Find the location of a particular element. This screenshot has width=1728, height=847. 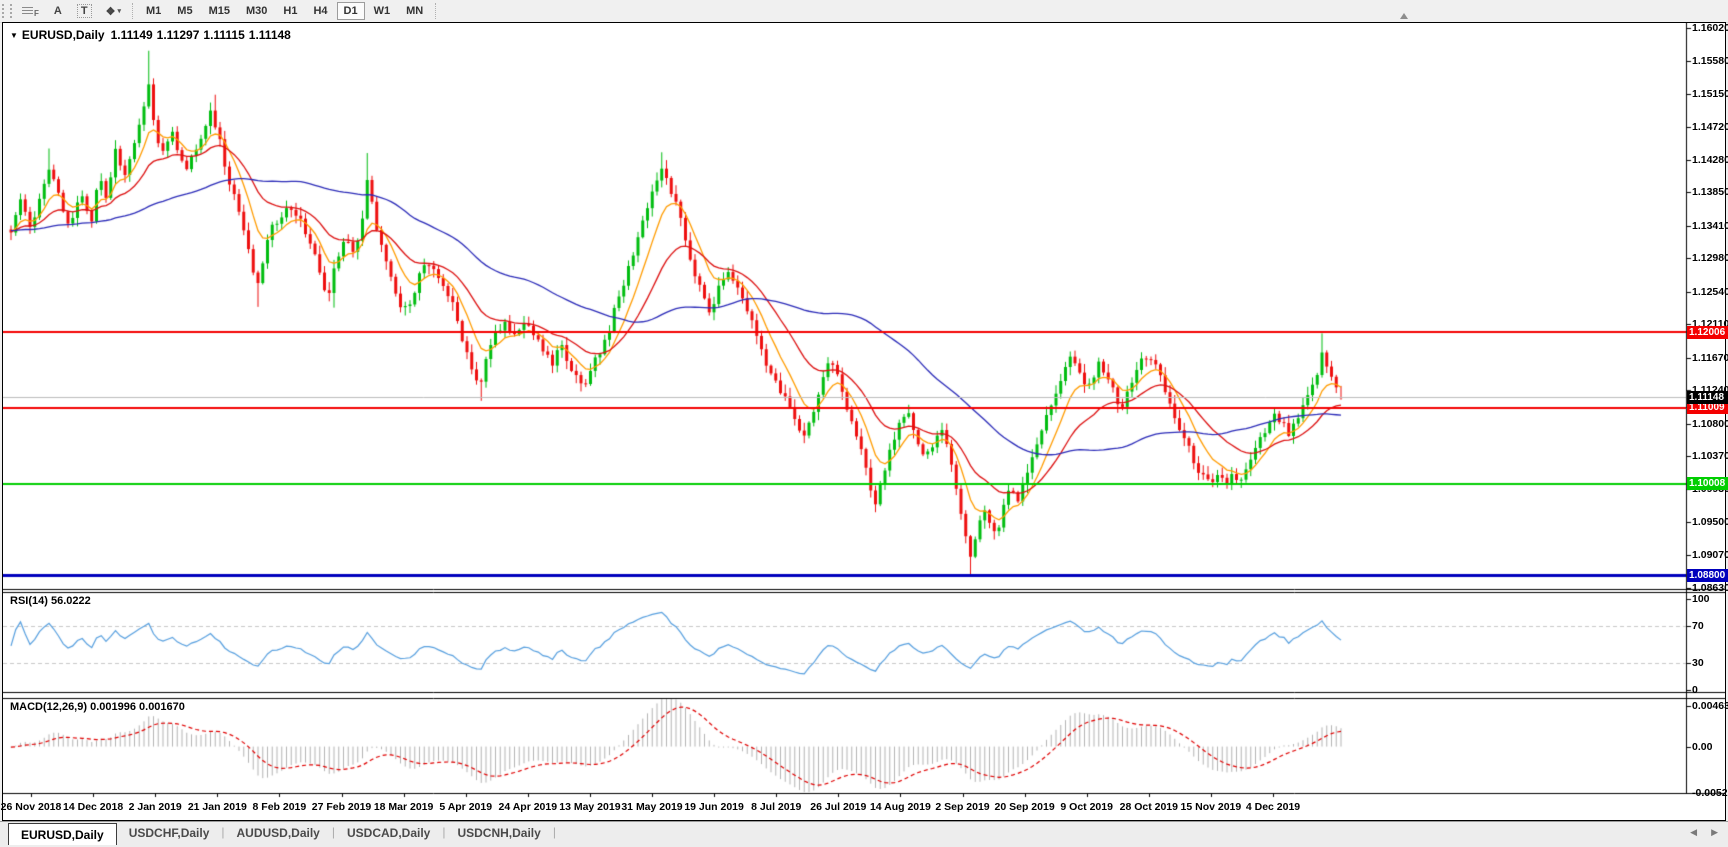

chevron-down-icon: ▾ is located at coordinates (119, 11).